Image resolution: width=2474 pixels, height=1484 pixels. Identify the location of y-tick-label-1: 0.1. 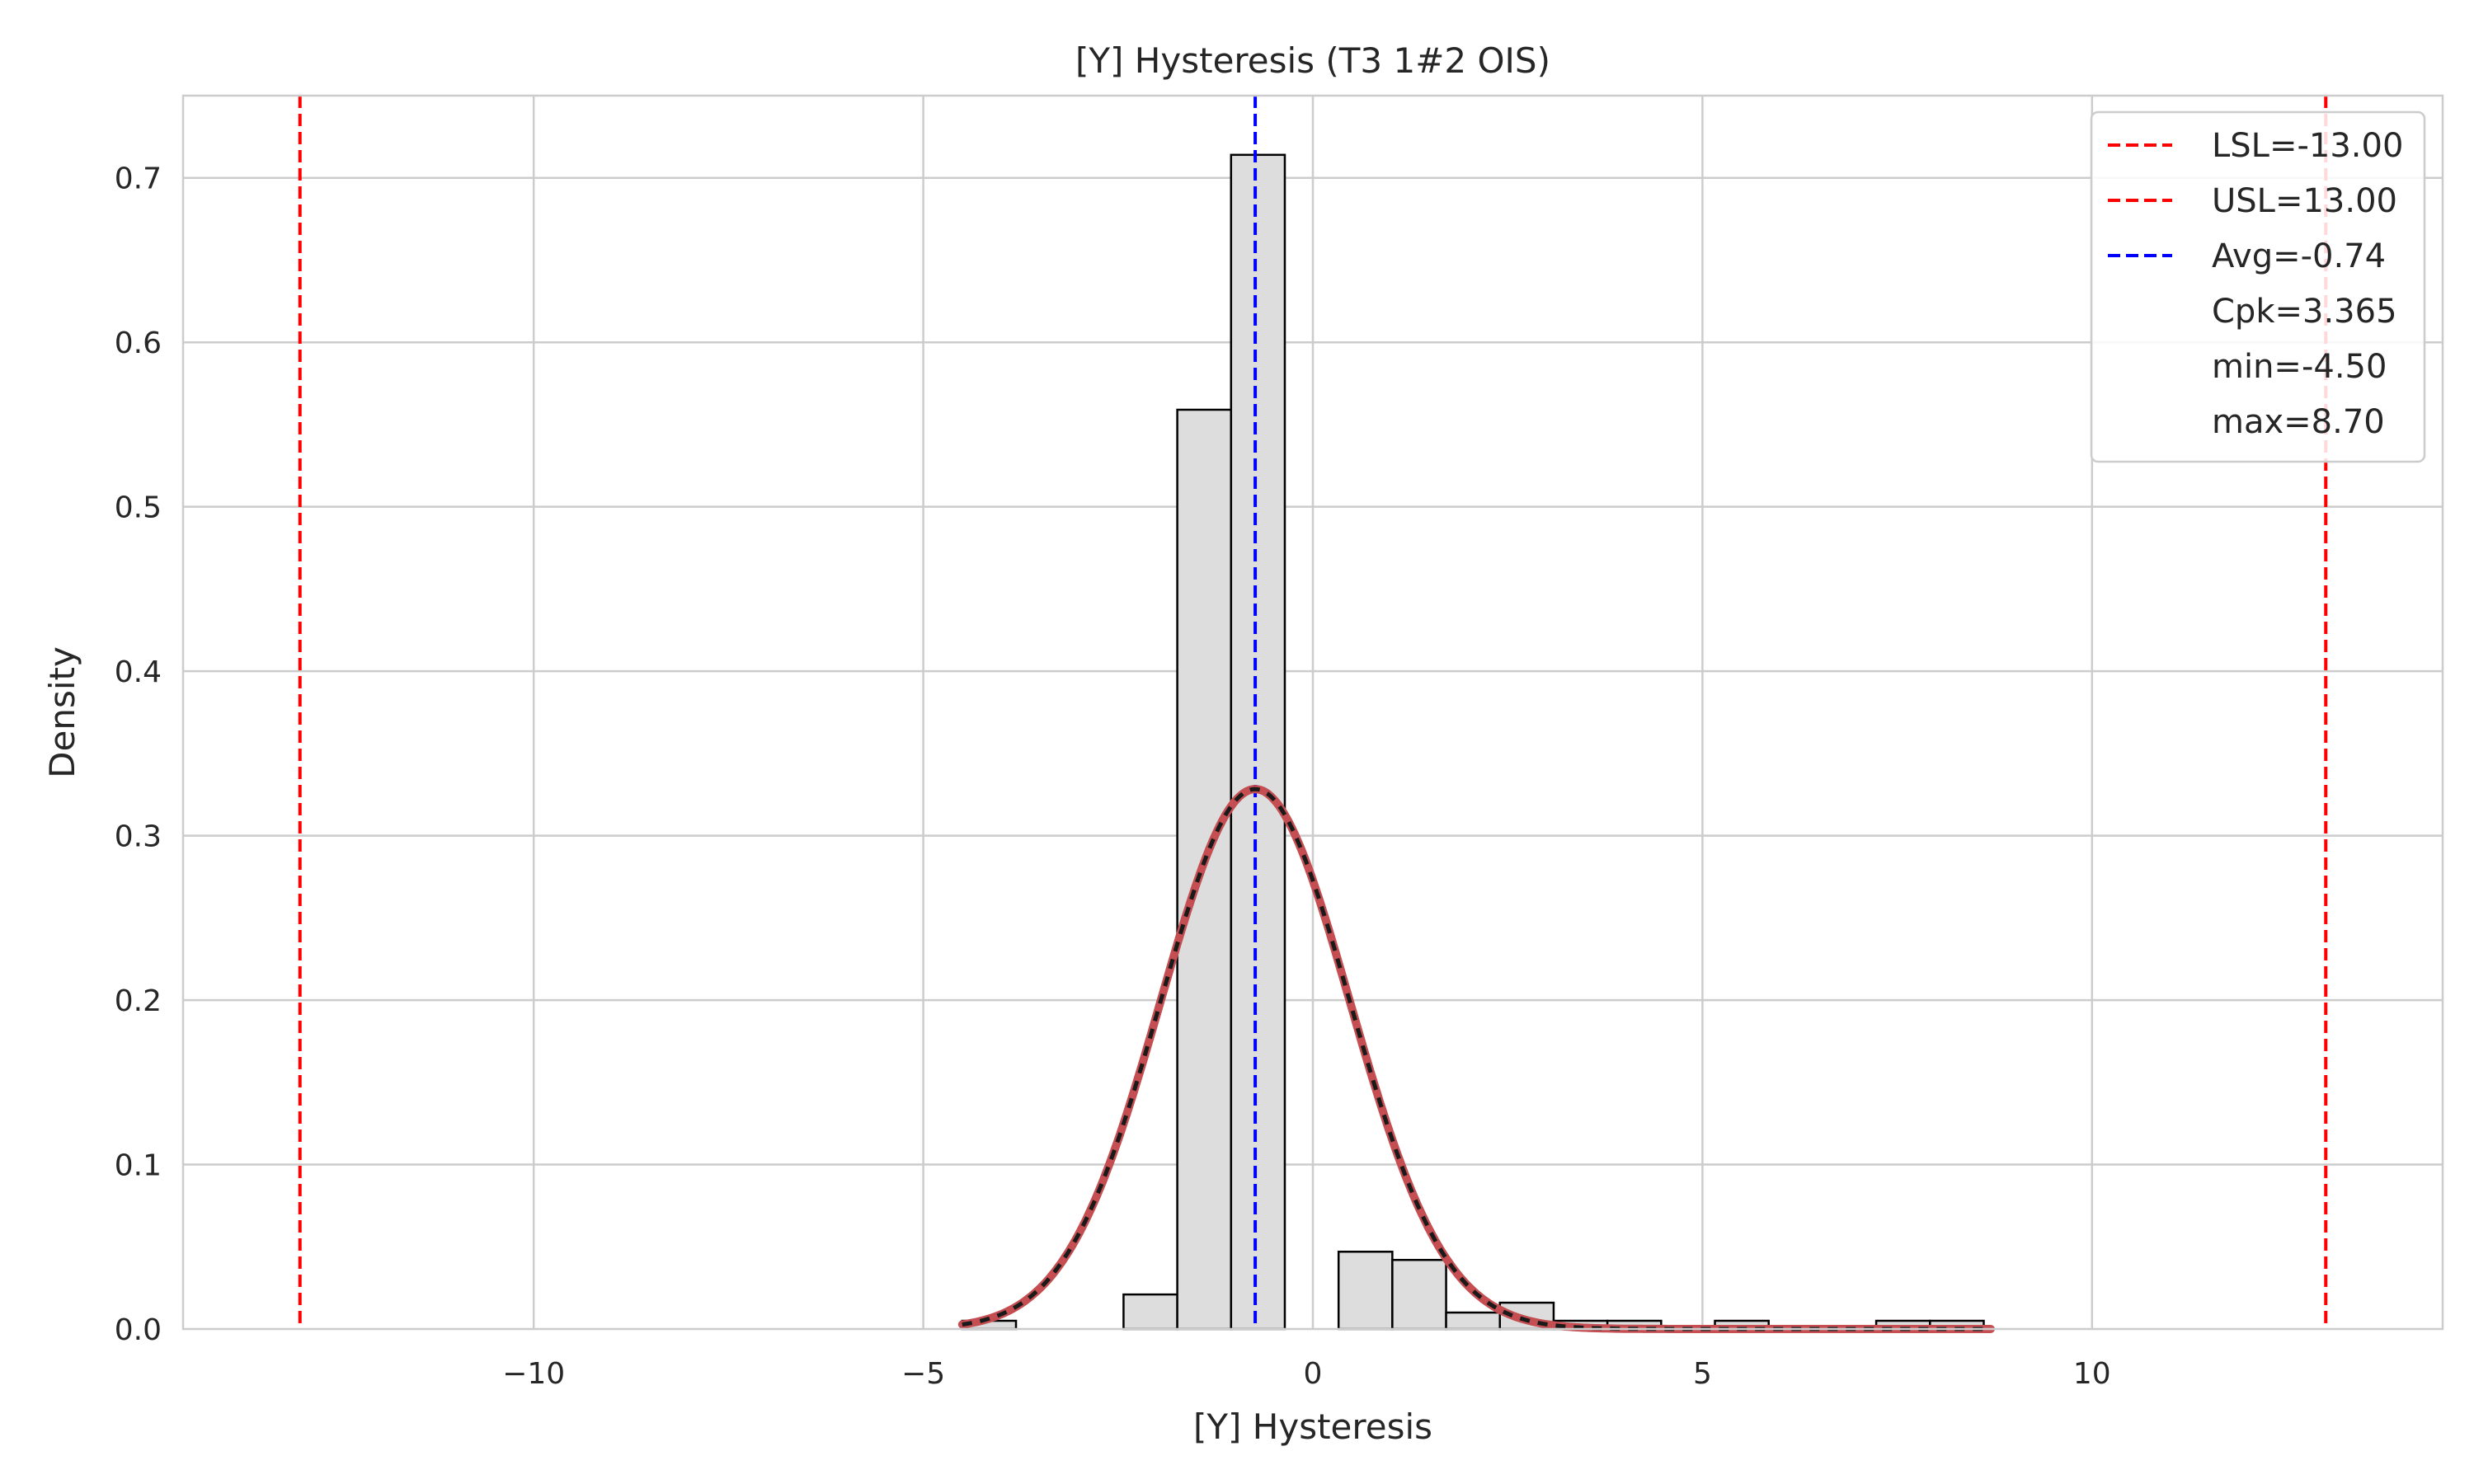
(138, 1166).